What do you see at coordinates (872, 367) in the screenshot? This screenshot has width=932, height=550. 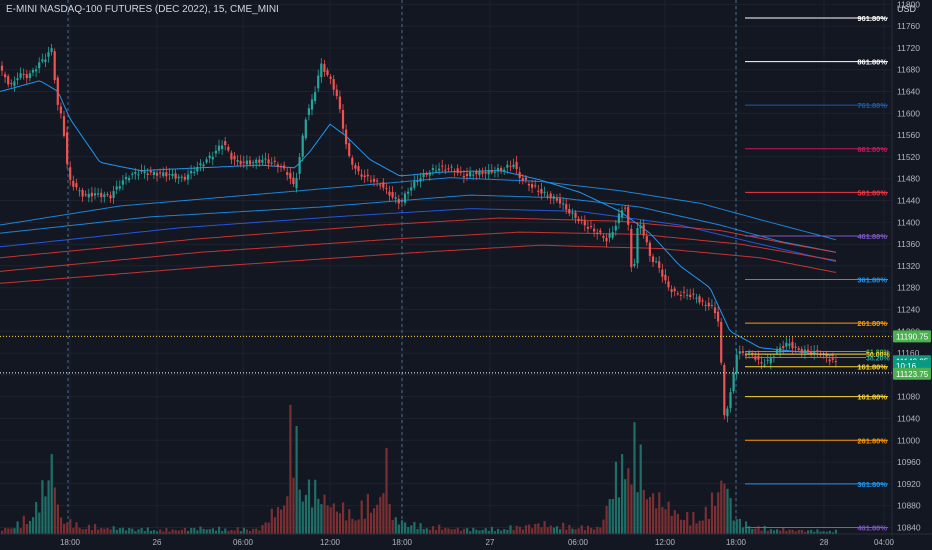 I see `fib-level-label: 161.80%` at bounding box center [872, 367].